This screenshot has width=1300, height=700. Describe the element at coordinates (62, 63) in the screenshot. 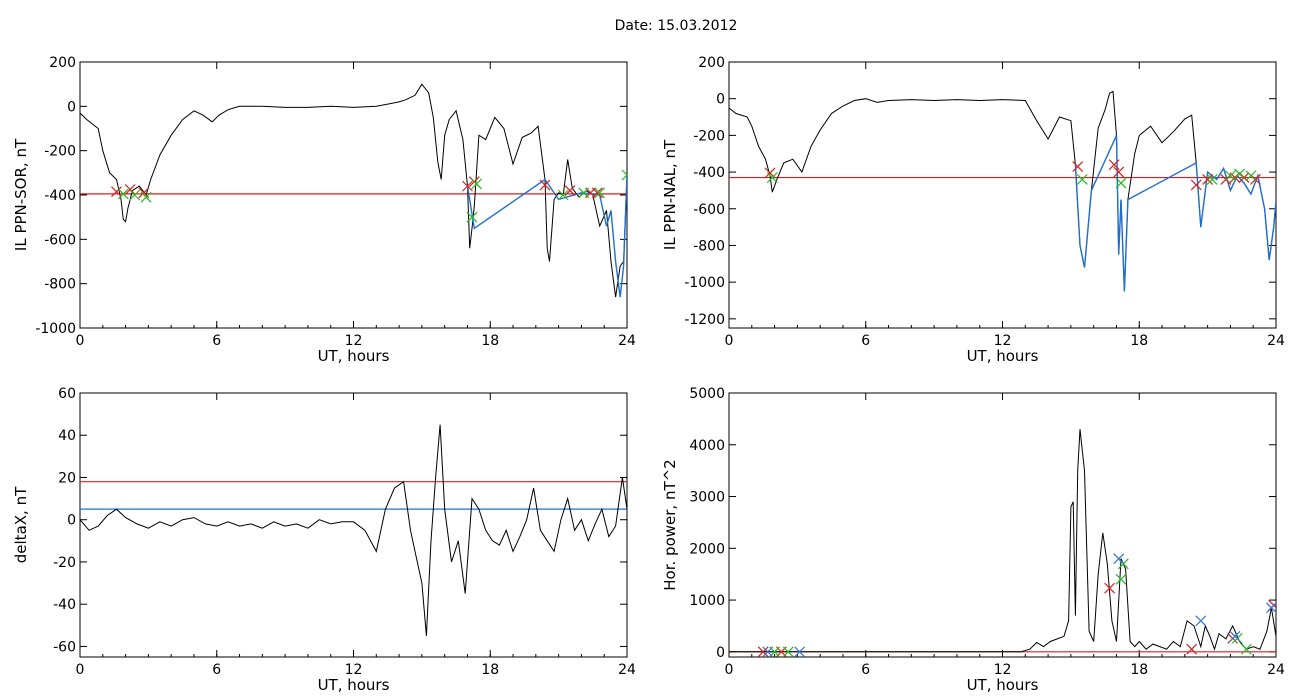

I see `y-tick-label: 200` at that location.